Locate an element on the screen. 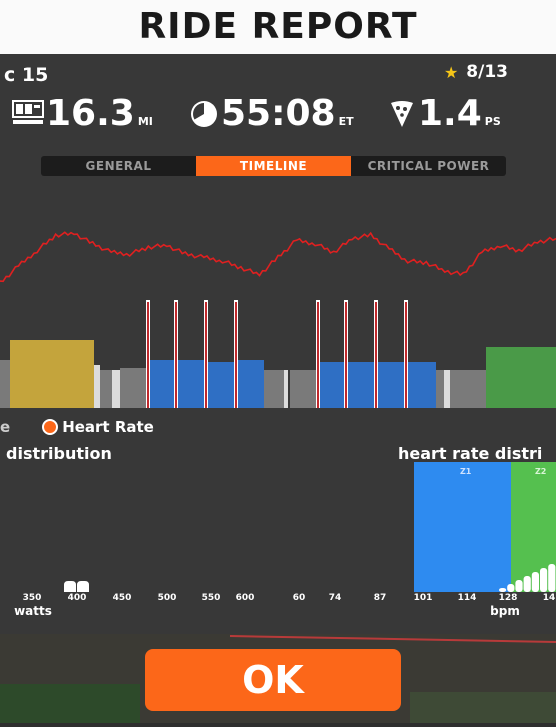 The height and width of the screenshot is (727, 556). legend-heart-rate-label: Heart Rate is located at coordinates (108, 427).